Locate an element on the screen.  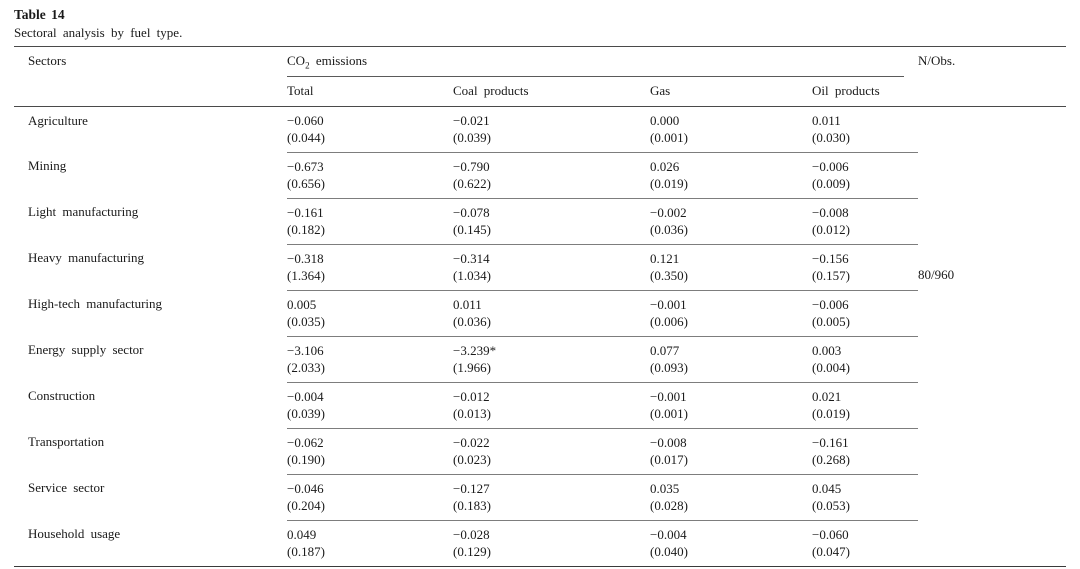
cell-coal: −0.127 (0.183) is located at coordinates (551, 497).